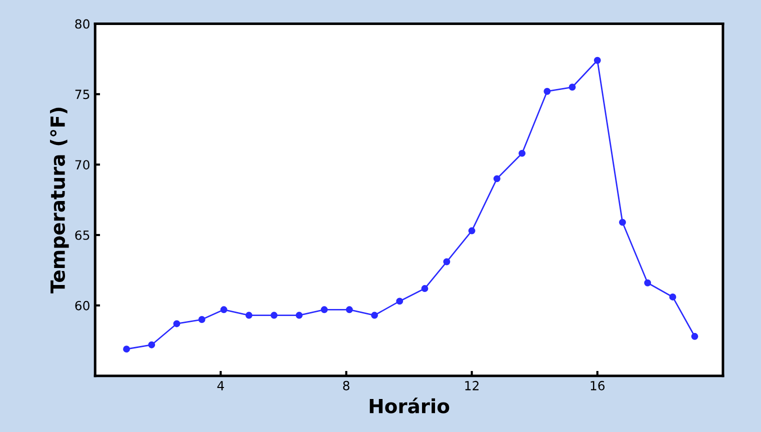 Image resolution: width=761 pixels, height=432 pixels. What do you see at coordinates (82, 235) in the screenshot?
I see `y-tick-label: 65` at bounding box center [82, 235].